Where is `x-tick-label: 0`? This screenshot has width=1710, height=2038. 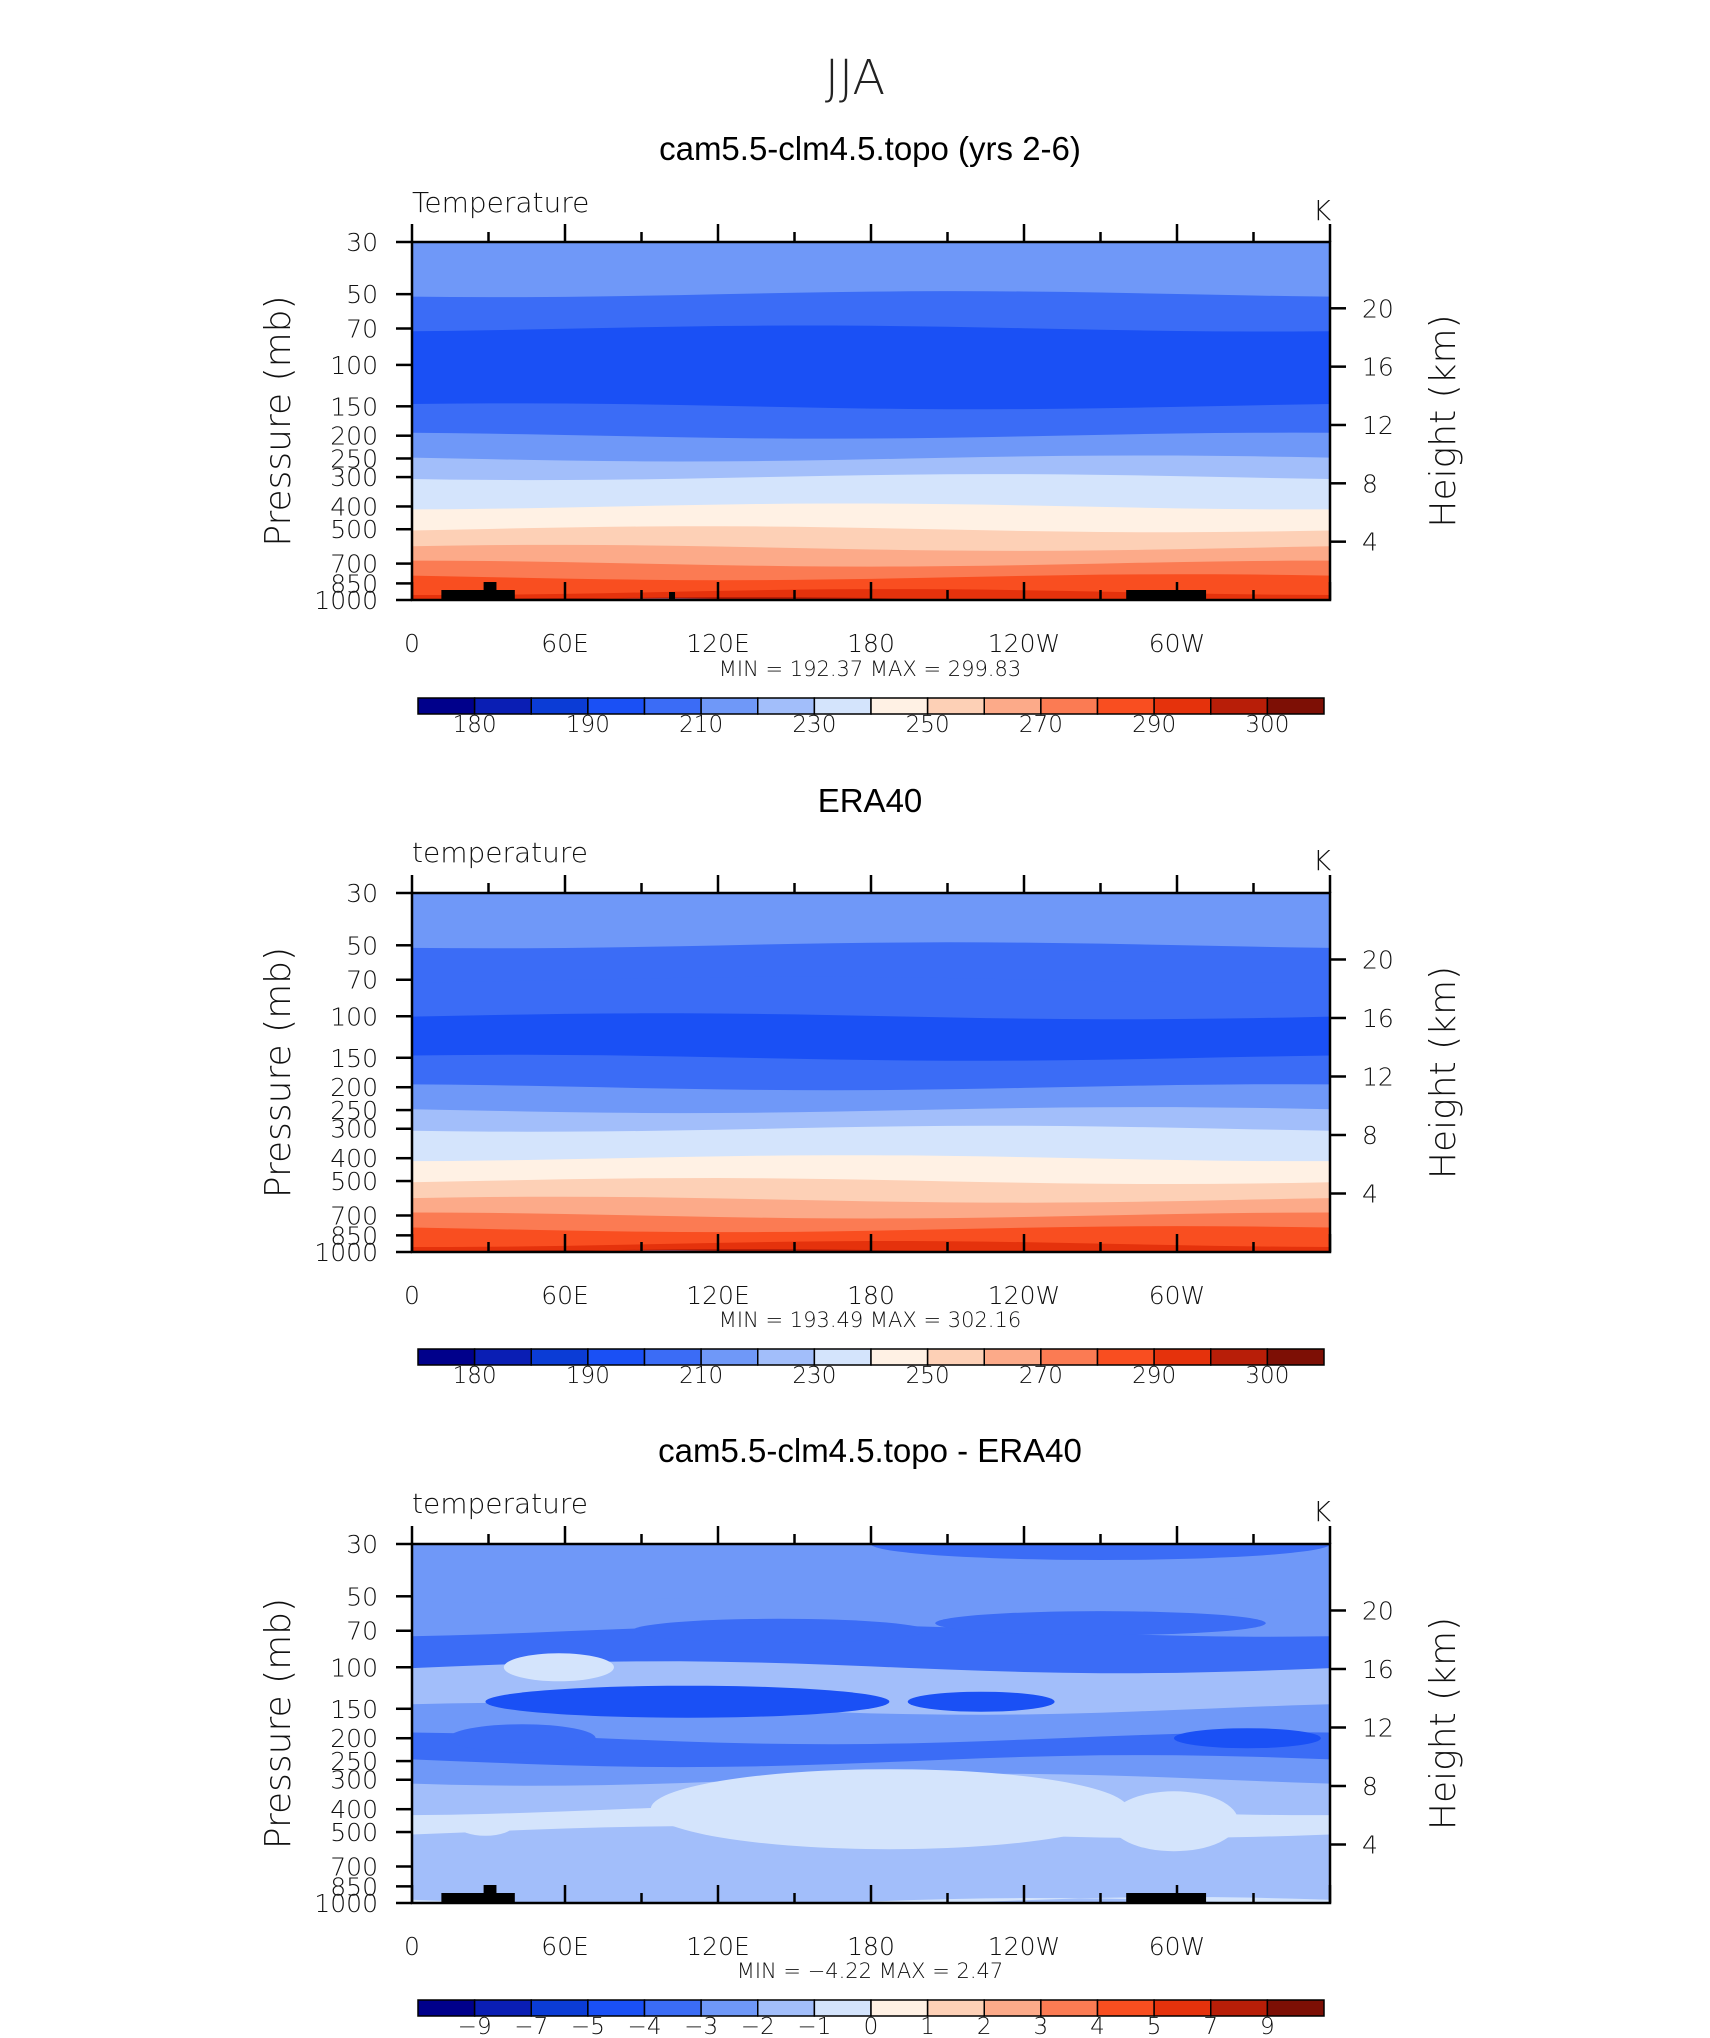 x-tick-label: 0 is located at coordinates (412, 1295).